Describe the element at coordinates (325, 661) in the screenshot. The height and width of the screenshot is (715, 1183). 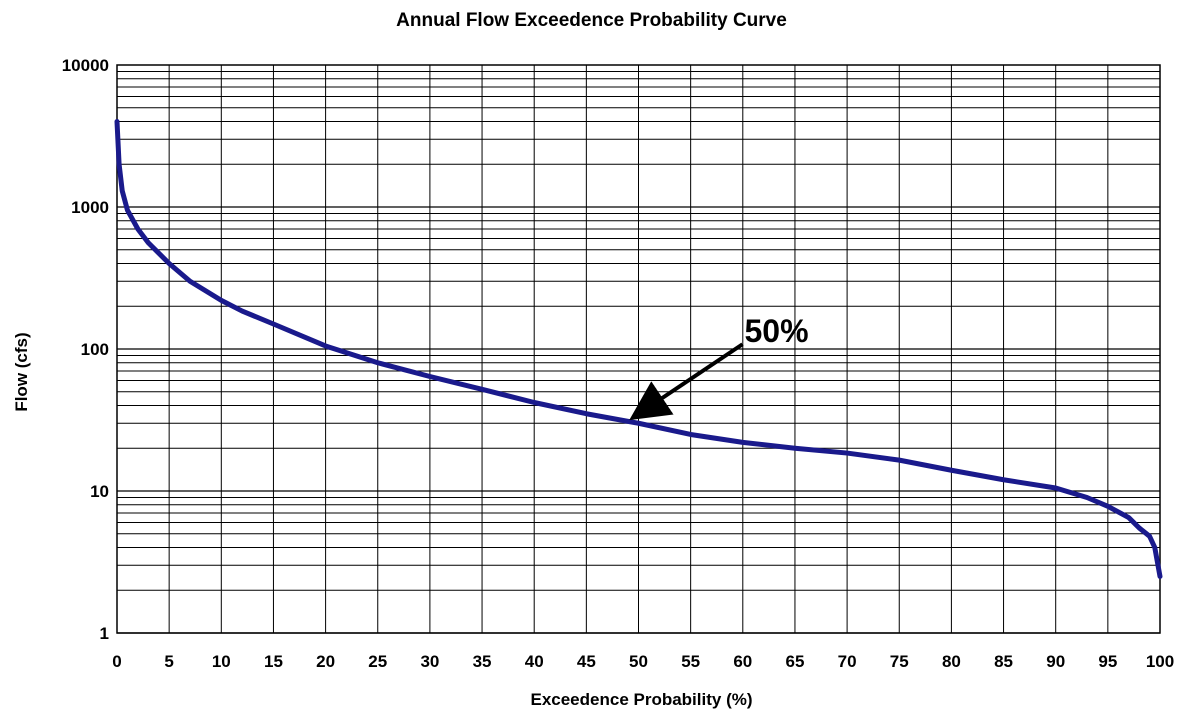
I see `x-tick-label: 20` at that location.